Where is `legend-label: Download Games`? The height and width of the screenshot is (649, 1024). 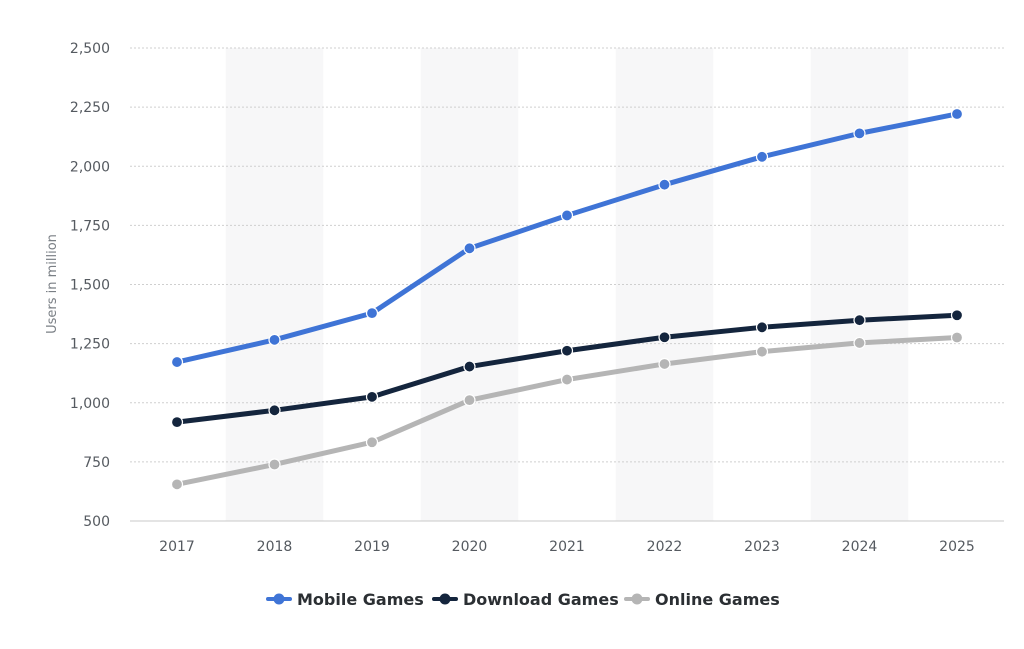 legend-label: Download Games is located at coordinates (541, 599).